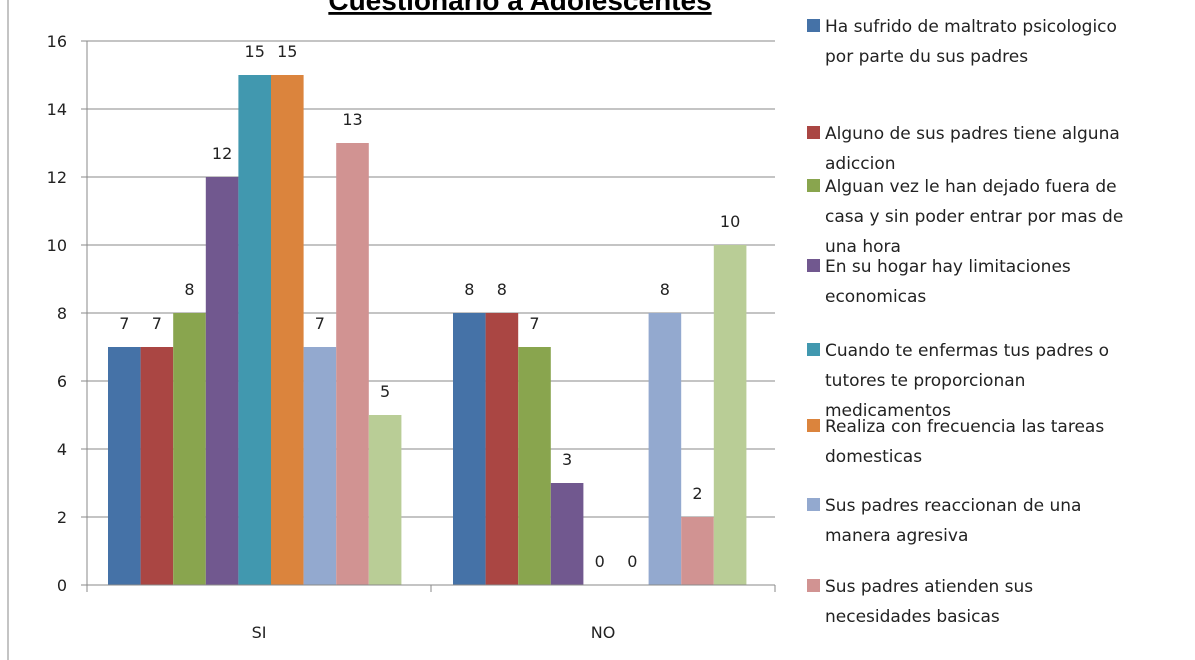 Image resolution: width=1195 pixels, height=660 pixels. Describe the element at coordinates (385, 391) in the screenshot. I see `data-label: 5` at that location.